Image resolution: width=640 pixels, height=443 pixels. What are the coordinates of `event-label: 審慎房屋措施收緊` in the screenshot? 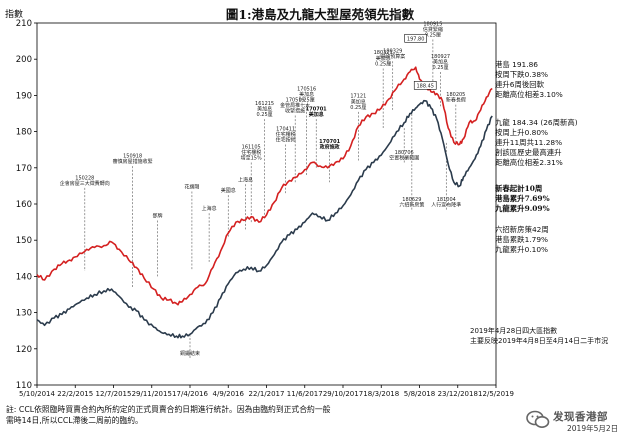 It's located at (133, 161).